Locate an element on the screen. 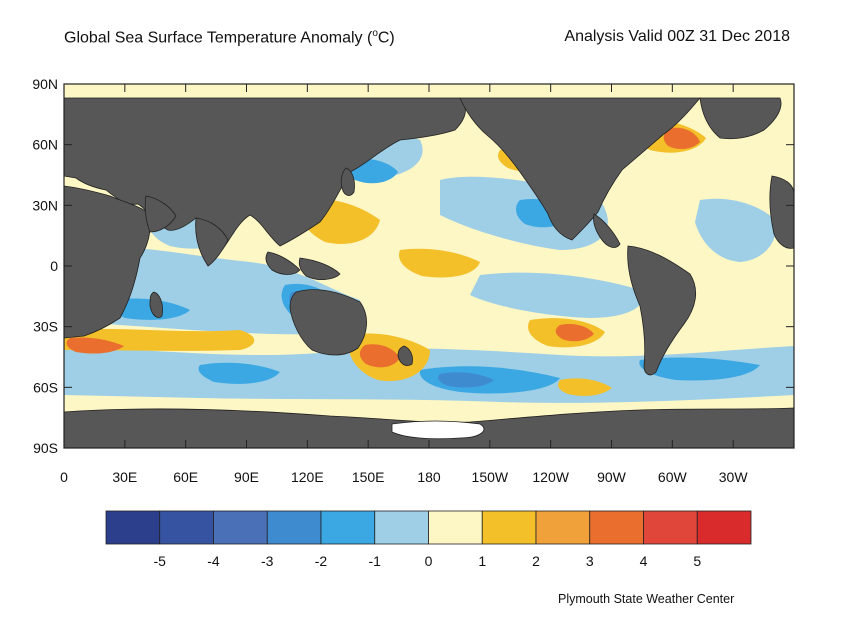  south-america-land is located at coordinates (662, 310).